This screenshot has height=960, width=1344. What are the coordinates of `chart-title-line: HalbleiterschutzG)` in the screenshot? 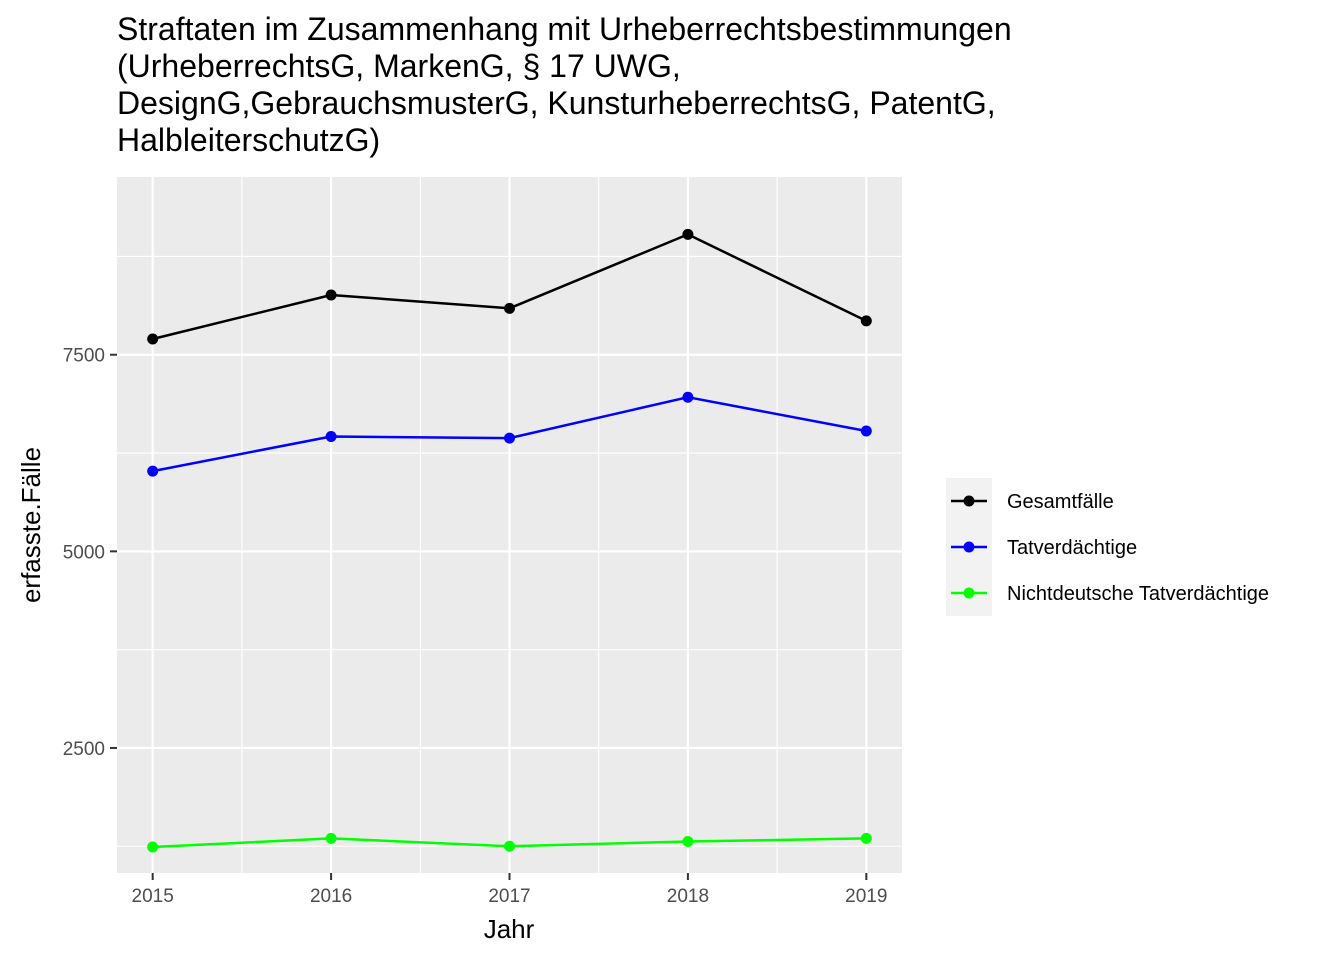 It's located at (248, 140).